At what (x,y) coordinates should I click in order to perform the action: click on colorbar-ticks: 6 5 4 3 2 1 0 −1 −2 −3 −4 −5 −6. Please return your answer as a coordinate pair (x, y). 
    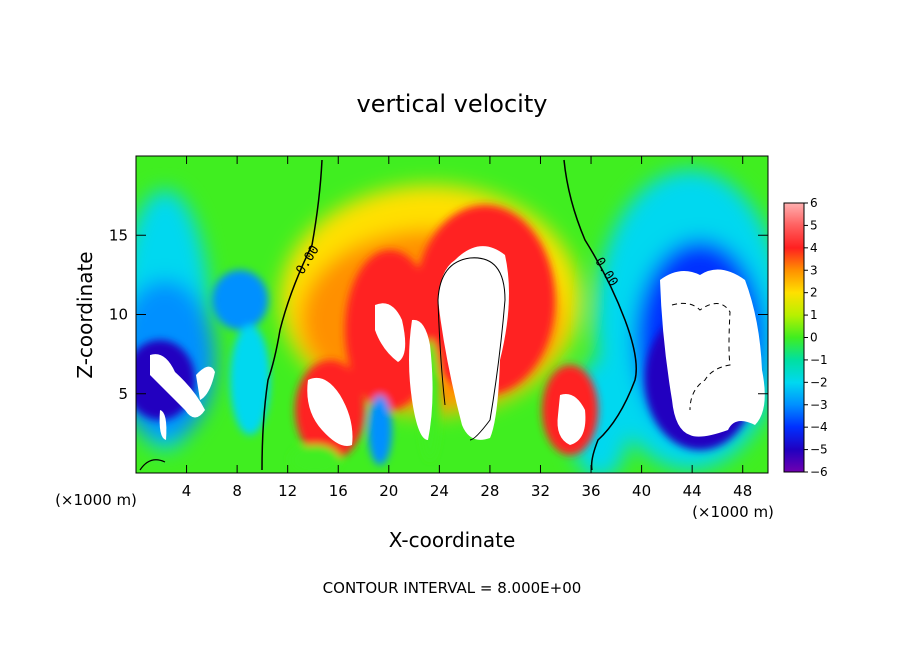
    Looking at the image, I should click on (816, 337).